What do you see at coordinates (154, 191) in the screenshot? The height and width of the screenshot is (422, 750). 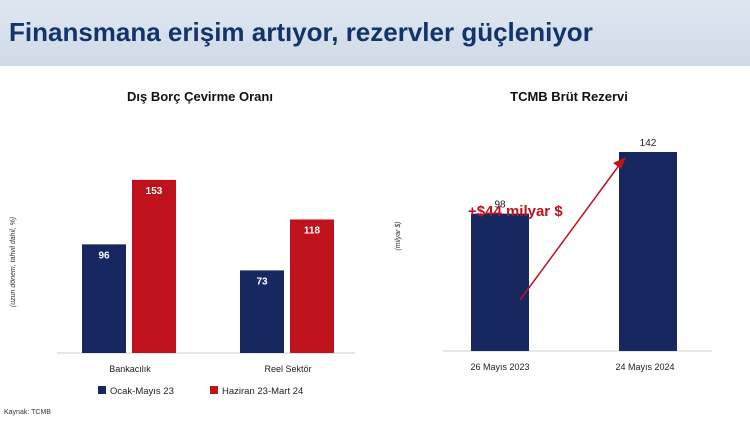 I see `bar-value-label: 153` at bounding box center [154, 191].